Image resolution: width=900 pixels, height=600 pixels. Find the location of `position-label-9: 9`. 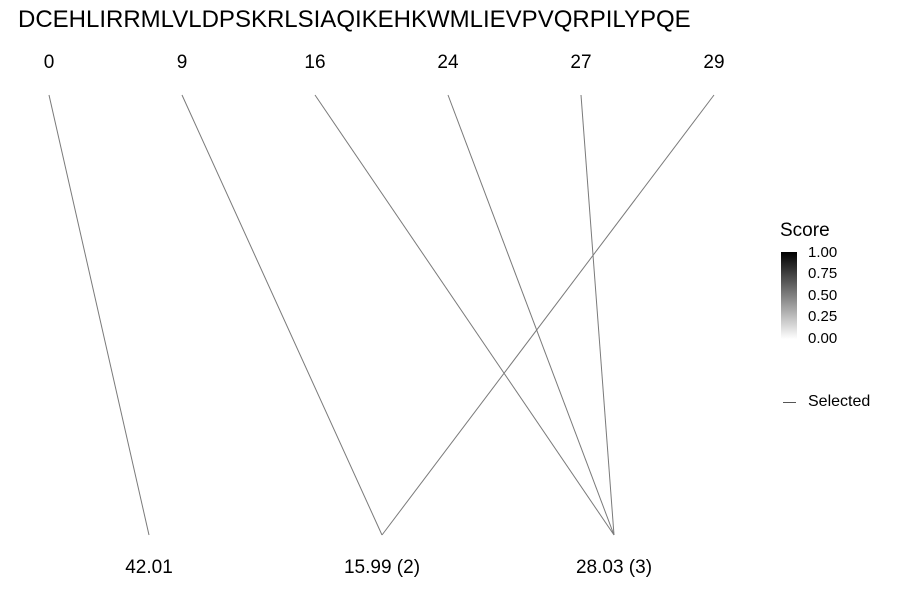

position-label-9: 9 is located at coordinates (182, 62).